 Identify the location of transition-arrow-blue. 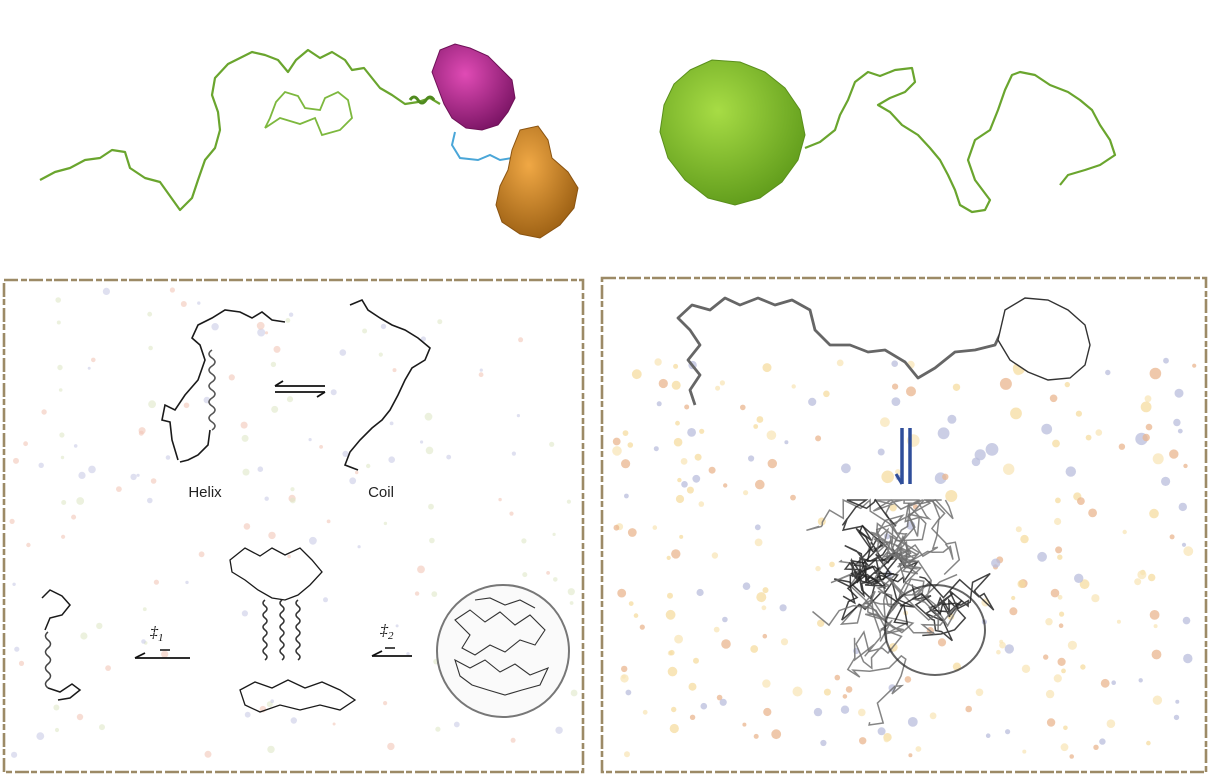
(903, 456).